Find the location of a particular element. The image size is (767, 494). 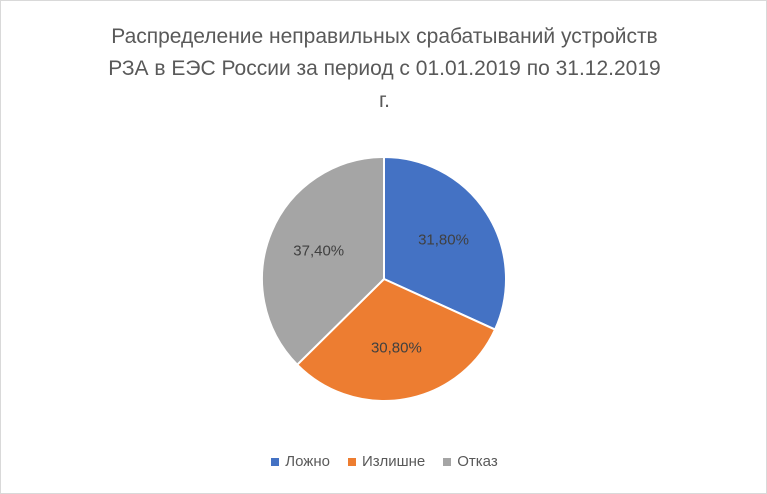

pie-slice-otkaz is located at coordinates (323, 261).